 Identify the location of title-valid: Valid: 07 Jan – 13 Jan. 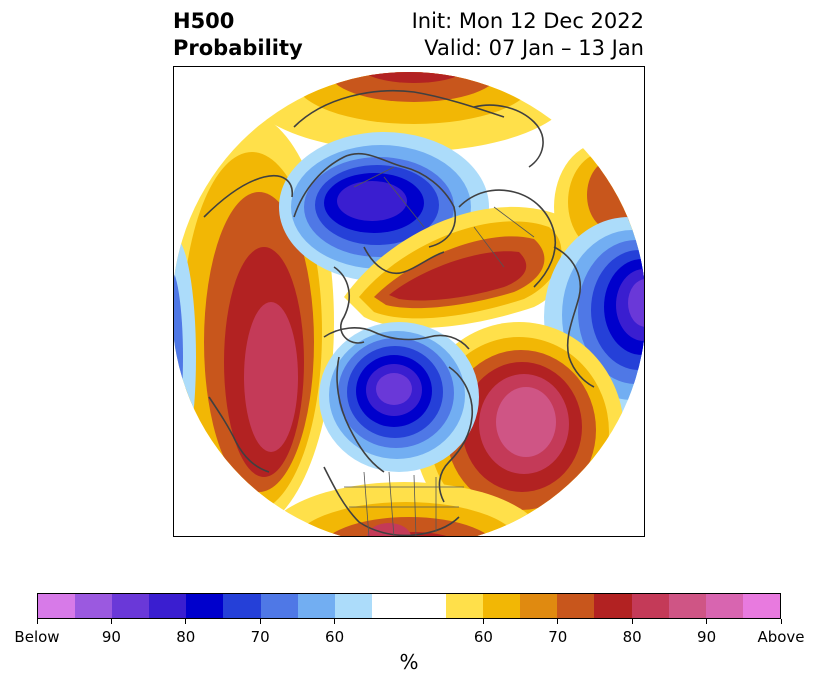
(534, 48).